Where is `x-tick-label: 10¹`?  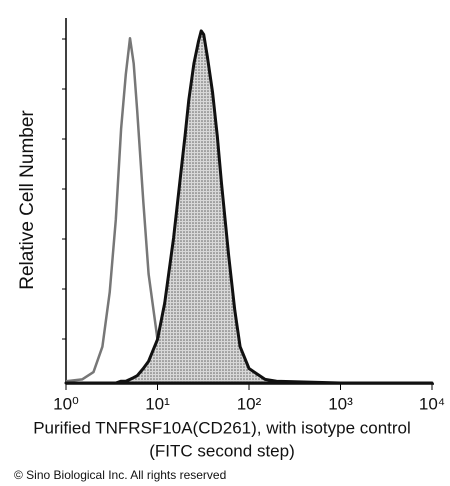 x-tick-label: 10¹ is located at coordinates (157, 403).